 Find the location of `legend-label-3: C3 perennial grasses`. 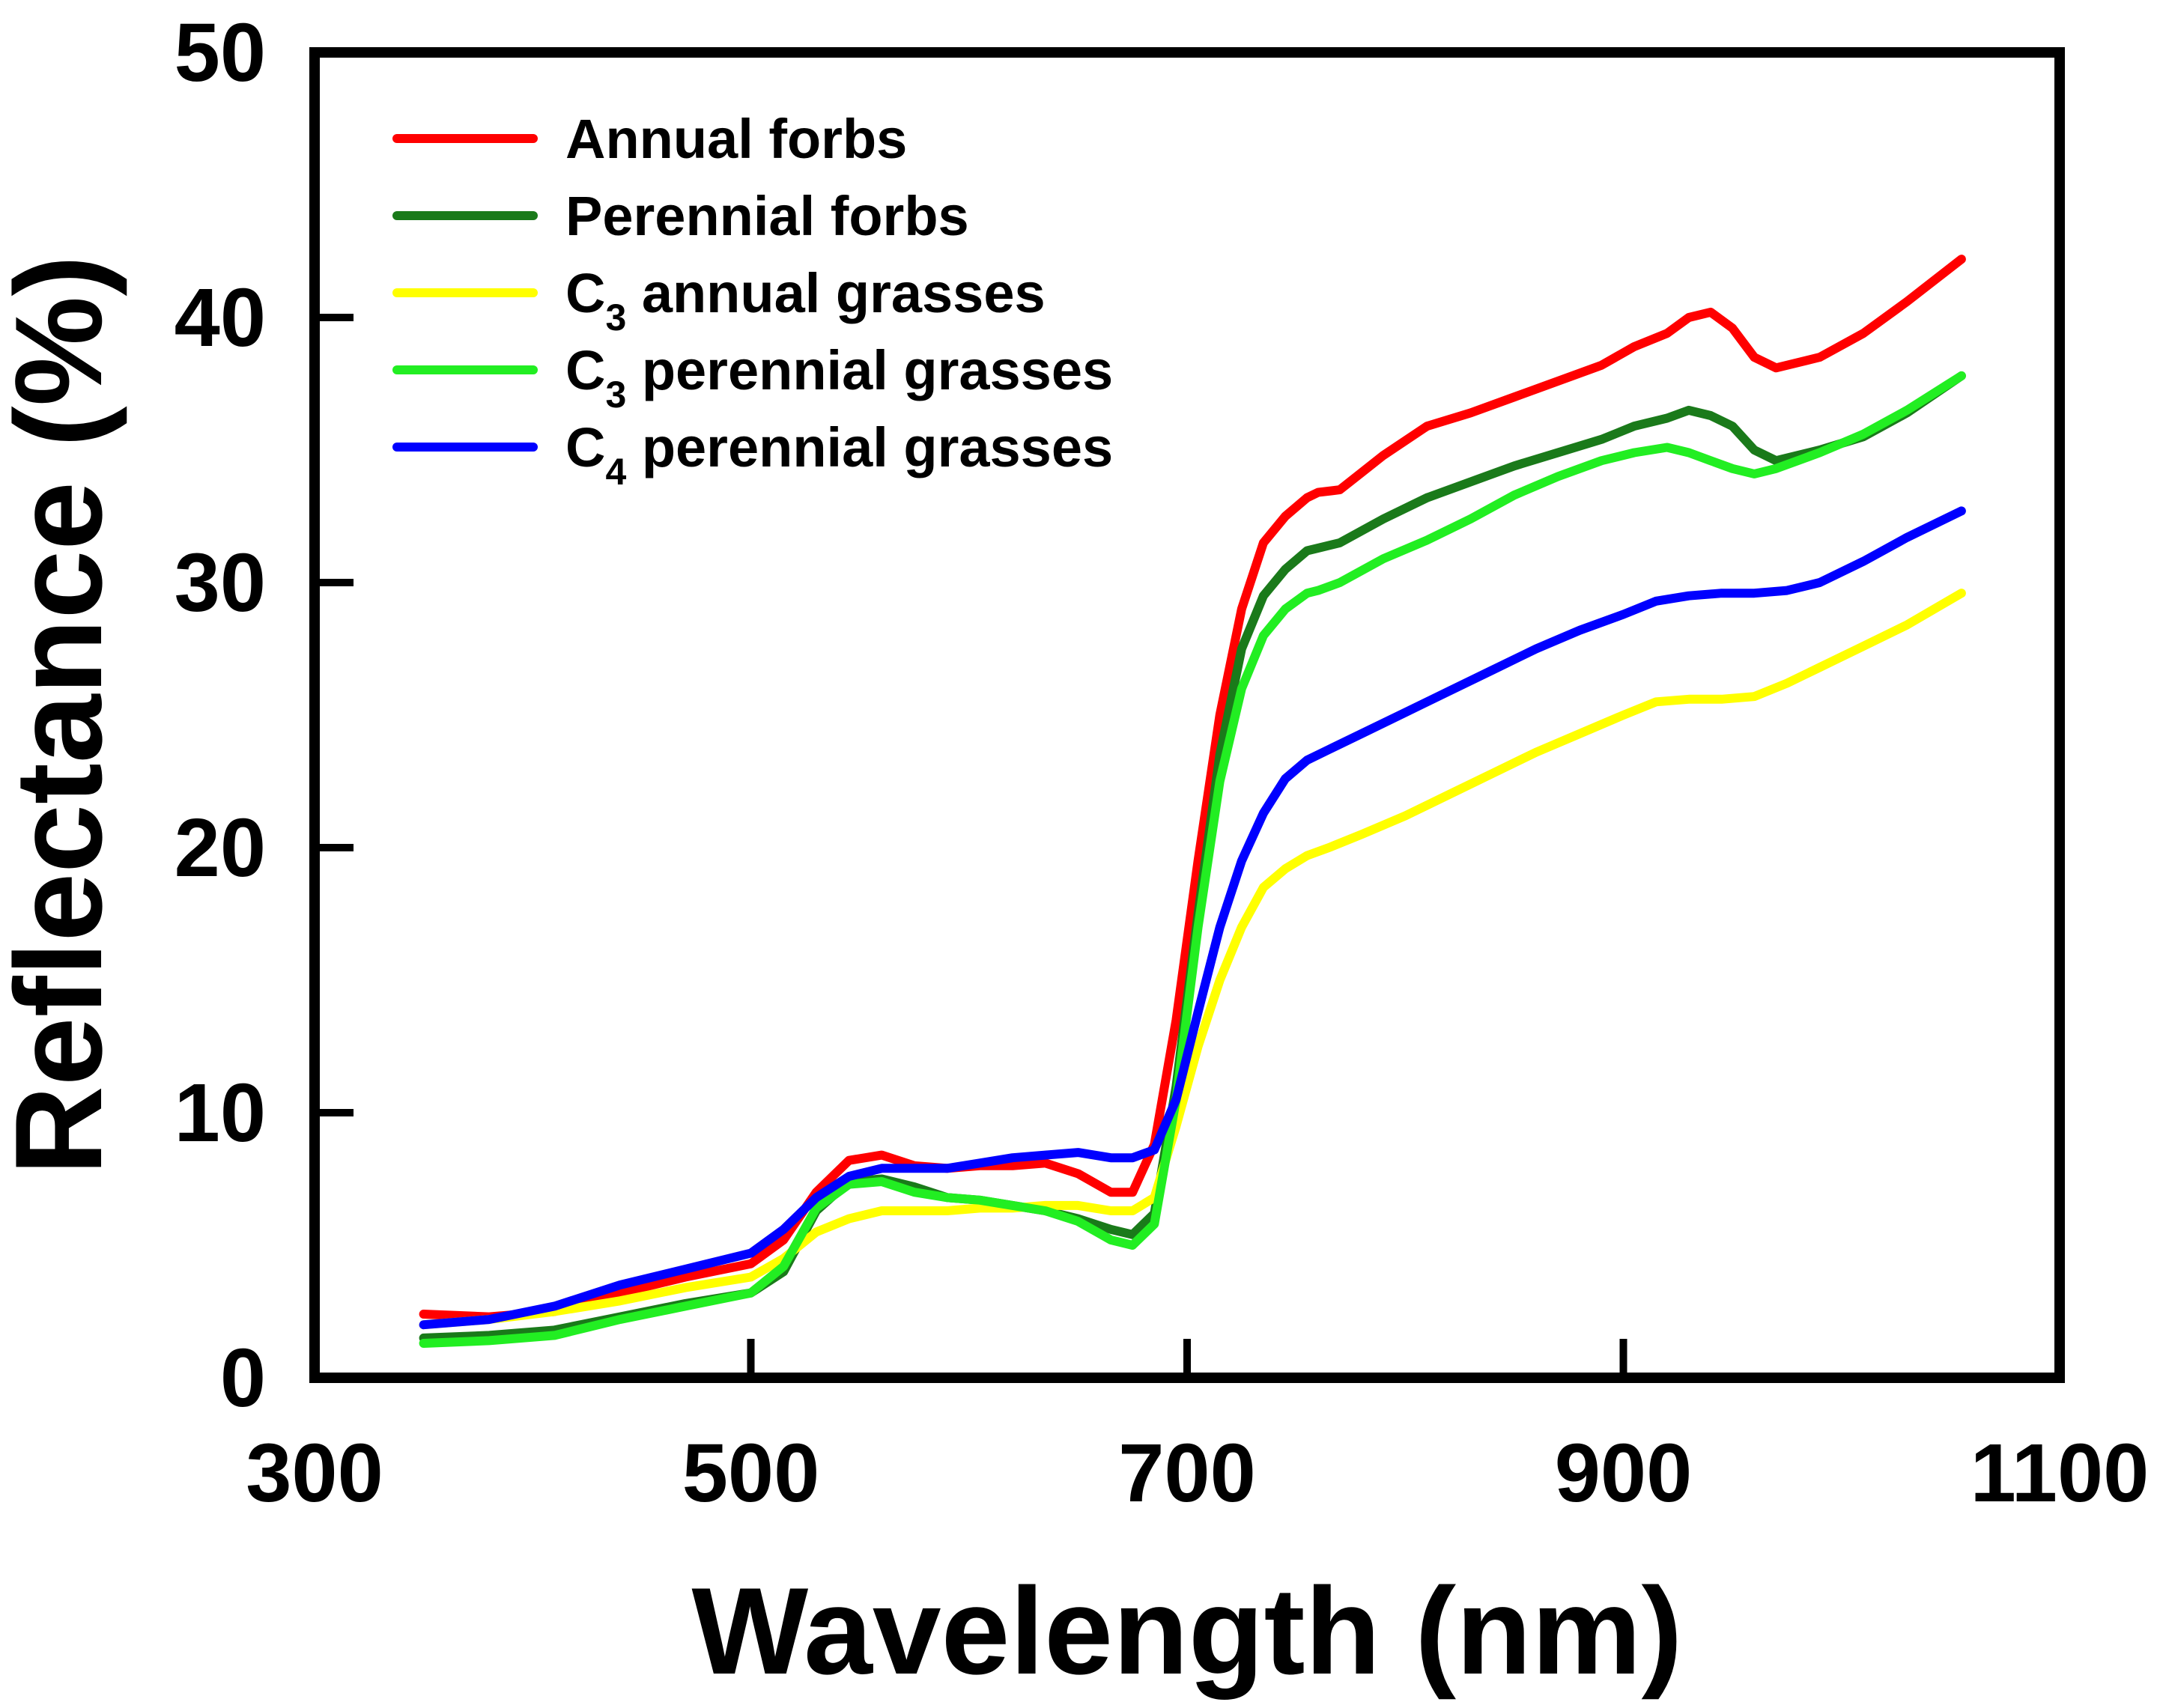

legend-label-3: C3 perennial grasses is located at coordinates (839, 377).